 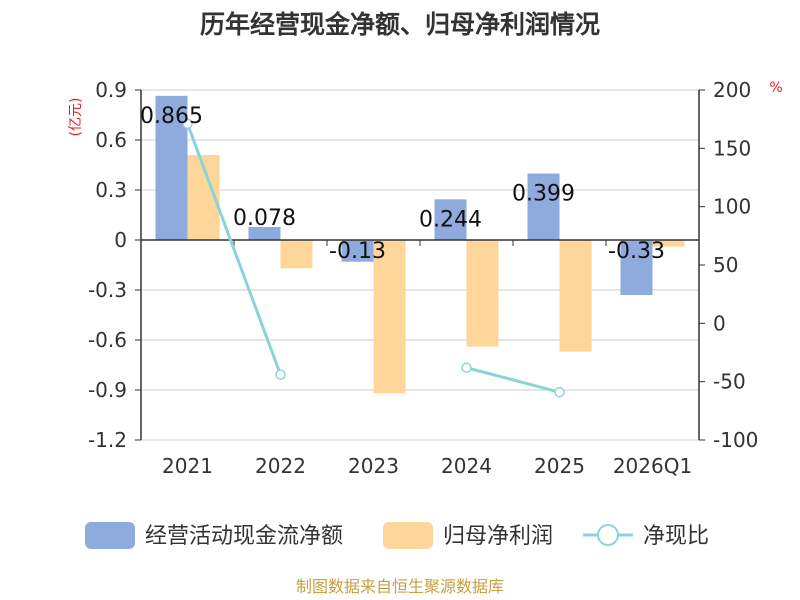 What do you see at coordinates (107, 290) in the screenshot?
I see `left-tick-label: -0.3` at bounding box center [107, 290].